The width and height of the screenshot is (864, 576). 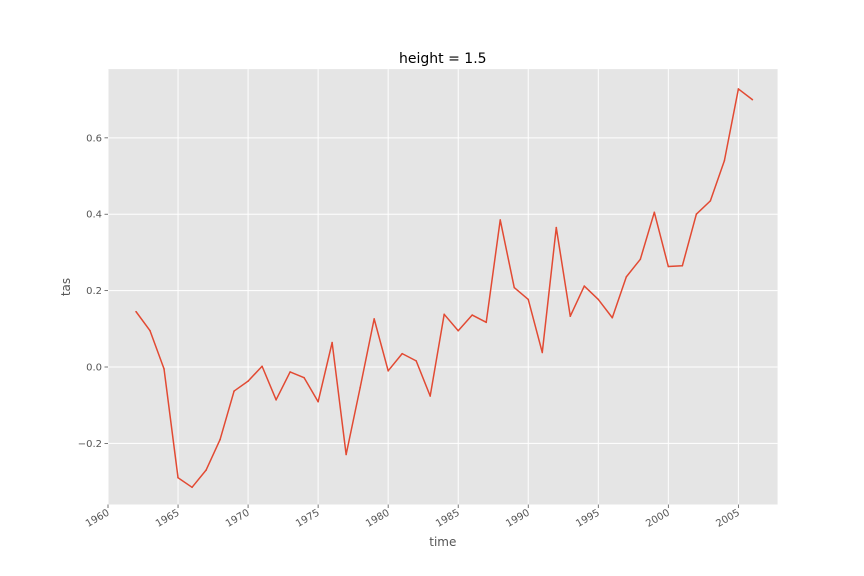 I want to click on y-tick-label: 0.2, so click(x=94, y=291).